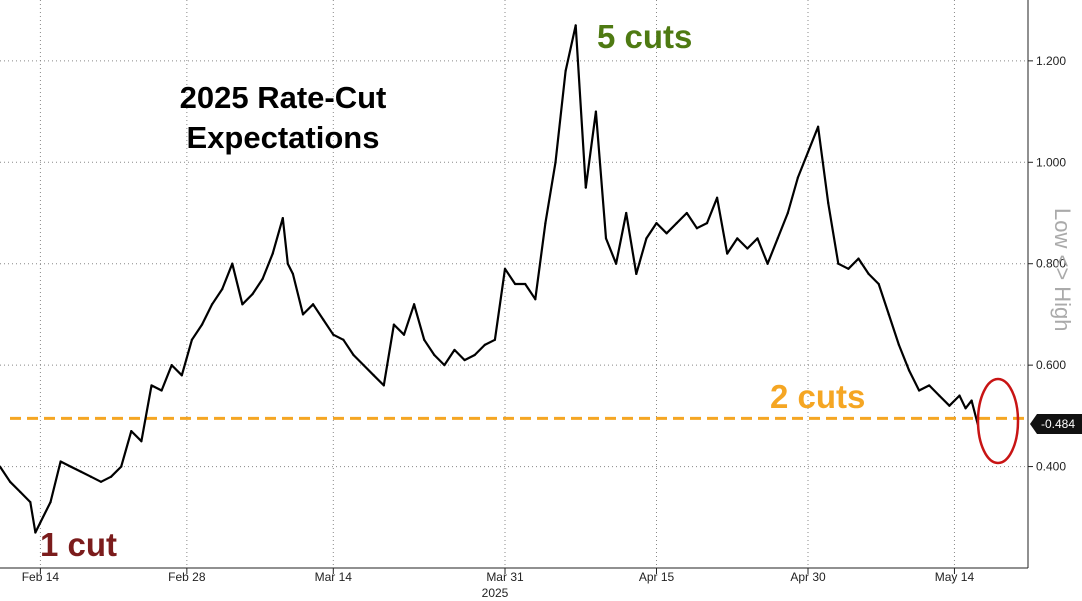 This screenshot has width=1082, height=601. I want to click on annotation-1-cut: 1 cut, so click(78, 544).